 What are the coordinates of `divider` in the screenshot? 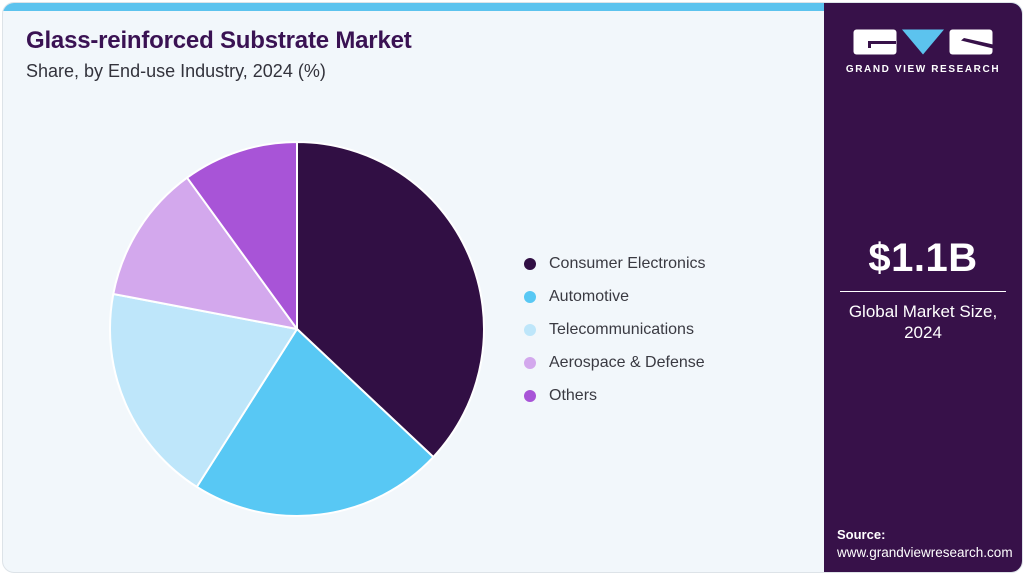 It's located at (923, 291).